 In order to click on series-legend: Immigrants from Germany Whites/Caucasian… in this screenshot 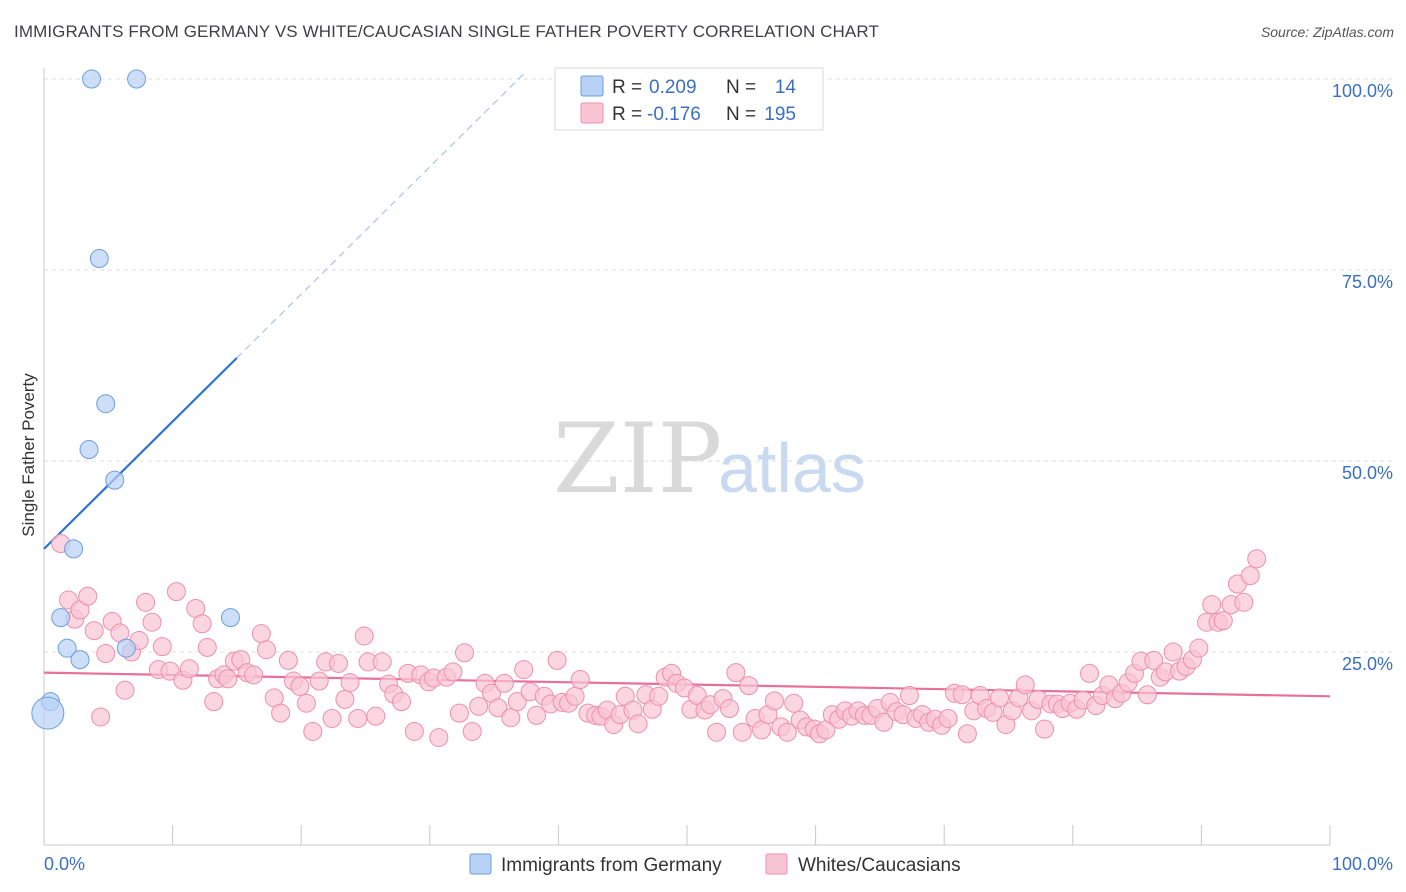, I will do `click(715, 864)`.